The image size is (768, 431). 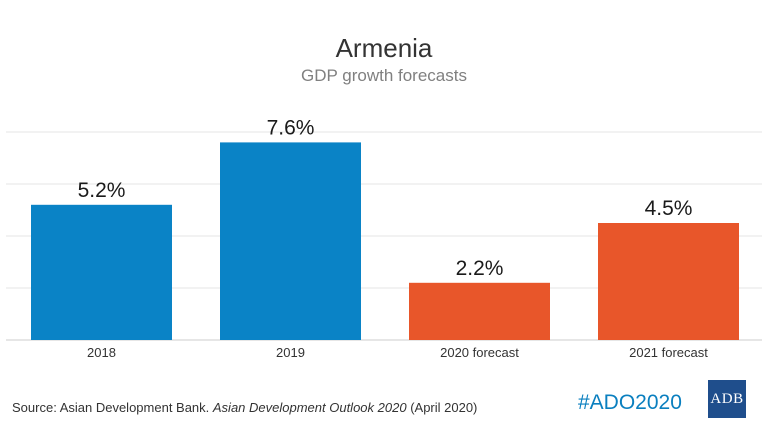 I want to click on bar-2020-forecast, so click(x=479, y=311).